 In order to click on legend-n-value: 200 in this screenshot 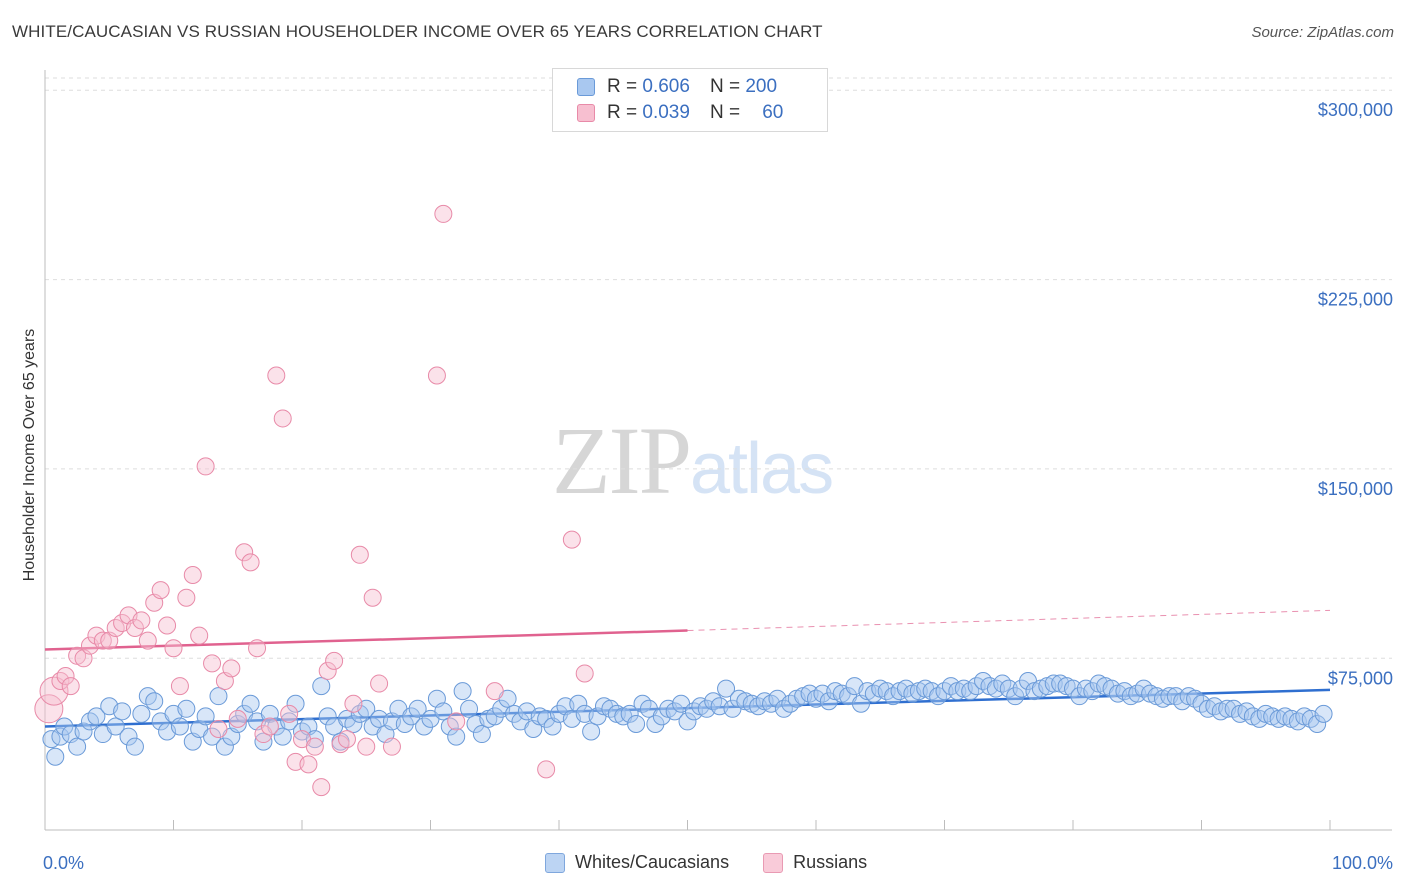, I will do `click(761, 86)`.